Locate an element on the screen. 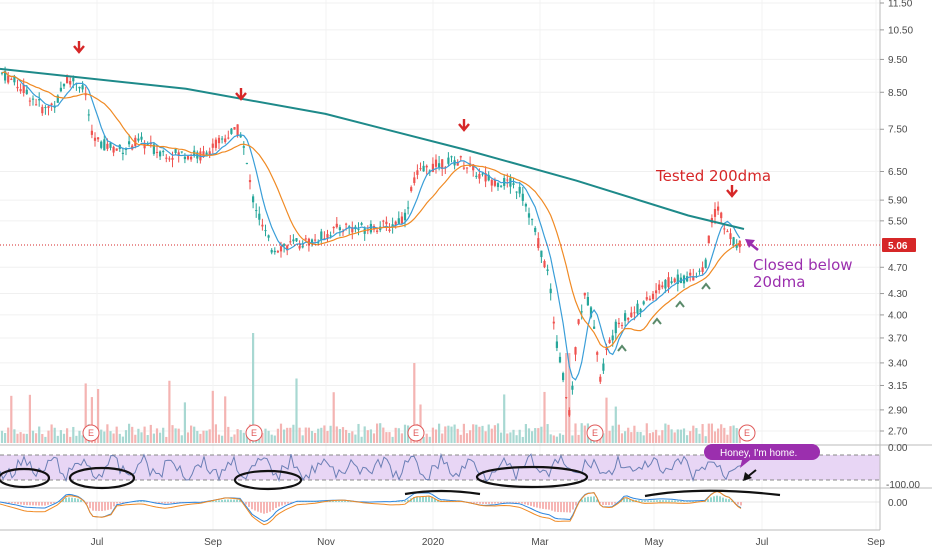 Image resolution: width=932 pixels, height=550 pixels. time-tick-label: 2020 is located at coordinates (433, 542).